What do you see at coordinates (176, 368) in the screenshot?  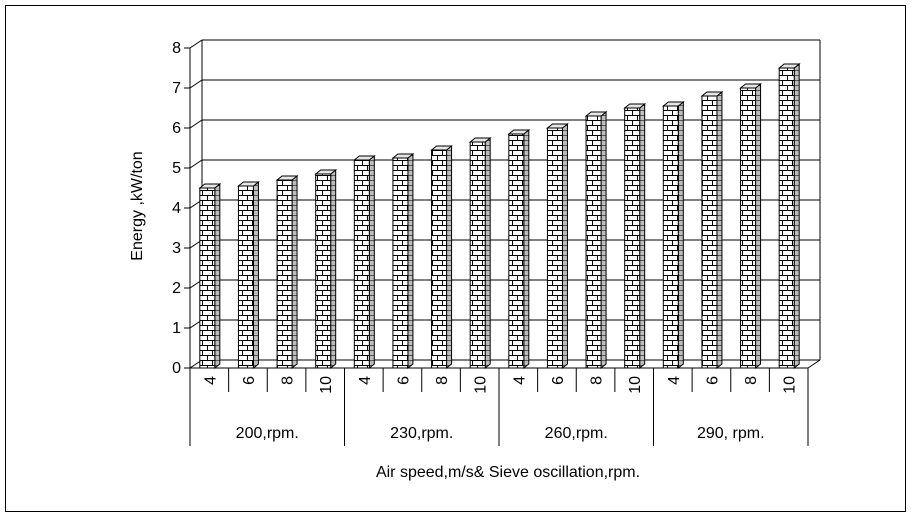 I see `y-tick-label: 0` at bounding box center [176, 368].